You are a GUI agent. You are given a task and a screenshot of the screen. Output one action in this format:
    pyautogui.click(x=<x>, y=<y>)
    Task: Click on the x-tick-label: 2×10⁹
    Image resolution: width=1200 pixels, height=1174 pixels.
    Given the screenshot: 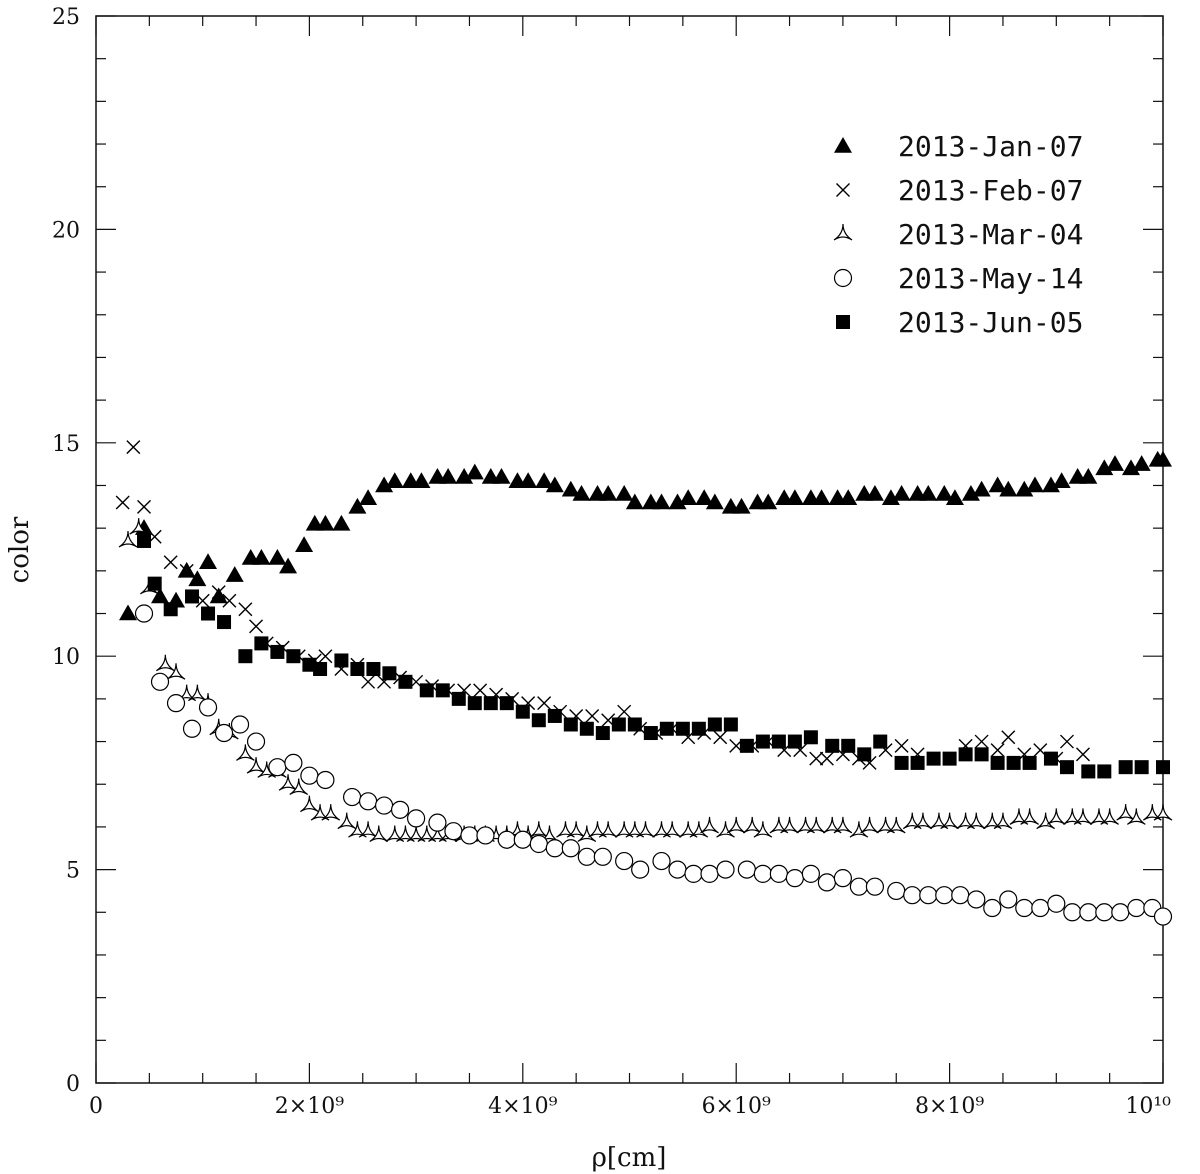 What is the action you would take?
    pyautogui.click(x=309, y=1106)
    